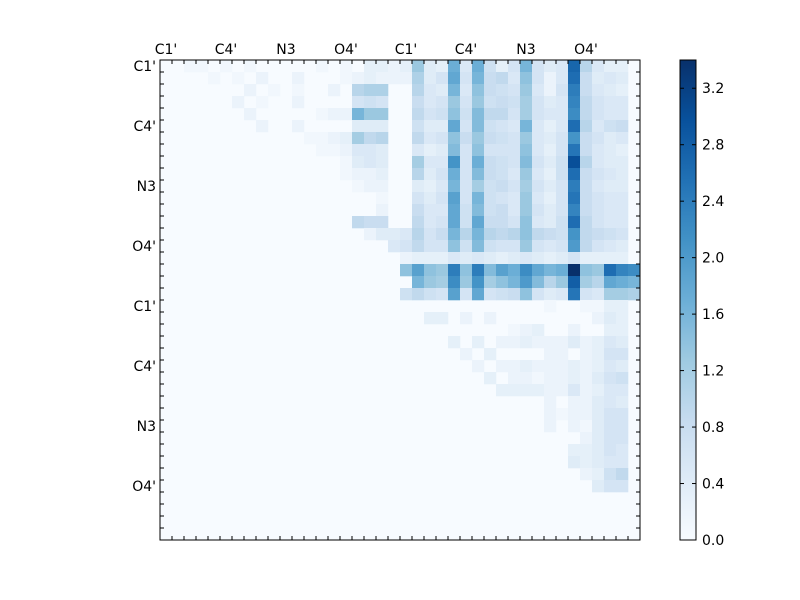  What do you see at coordinates (144, 487) in the screenshot?
I see `y-tick-label: O4'` at bounding box center [144, 487].